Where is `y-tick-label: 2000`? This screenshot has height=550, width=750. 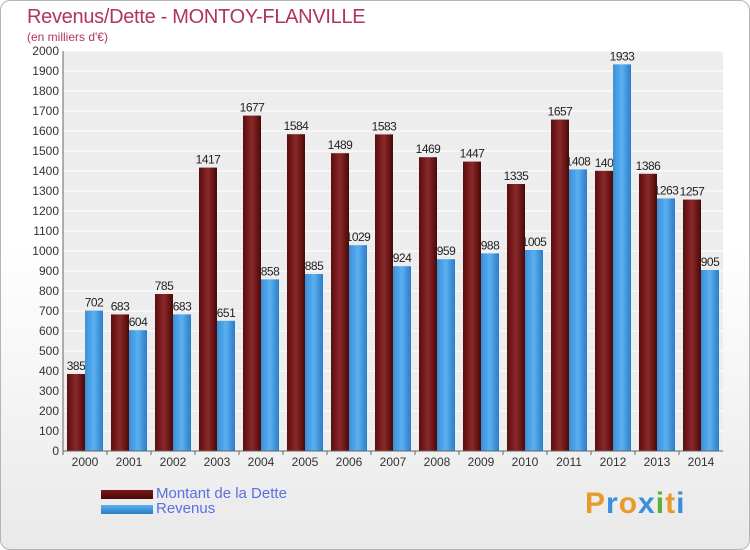
y-tick-label: 2000 is located at coordinates (45, 51).